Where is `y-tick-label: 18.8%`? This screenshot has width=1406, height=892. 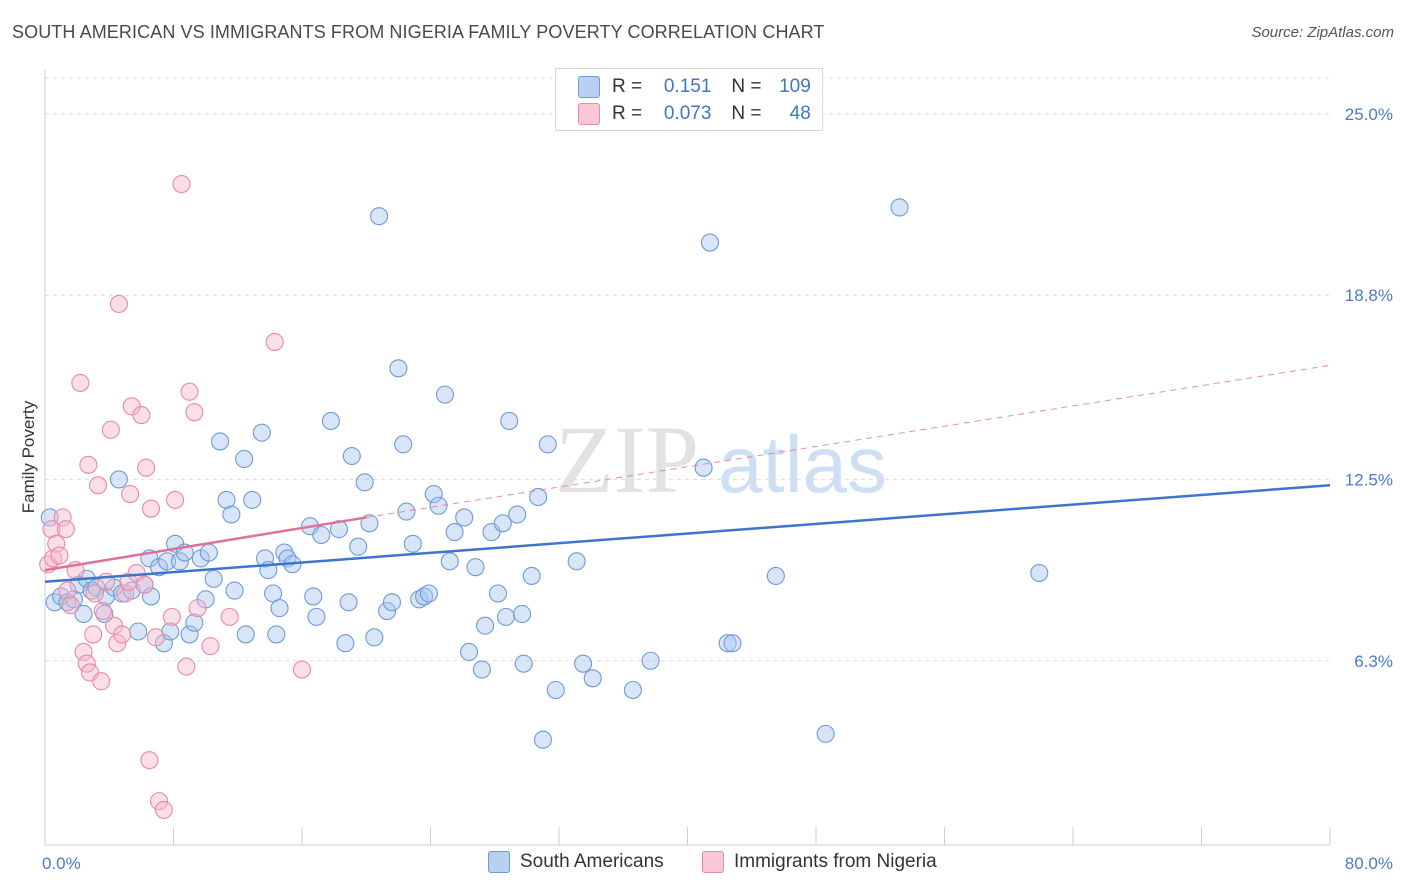
y-tick-label: 18.8% is located at coordinates (1369, 295).